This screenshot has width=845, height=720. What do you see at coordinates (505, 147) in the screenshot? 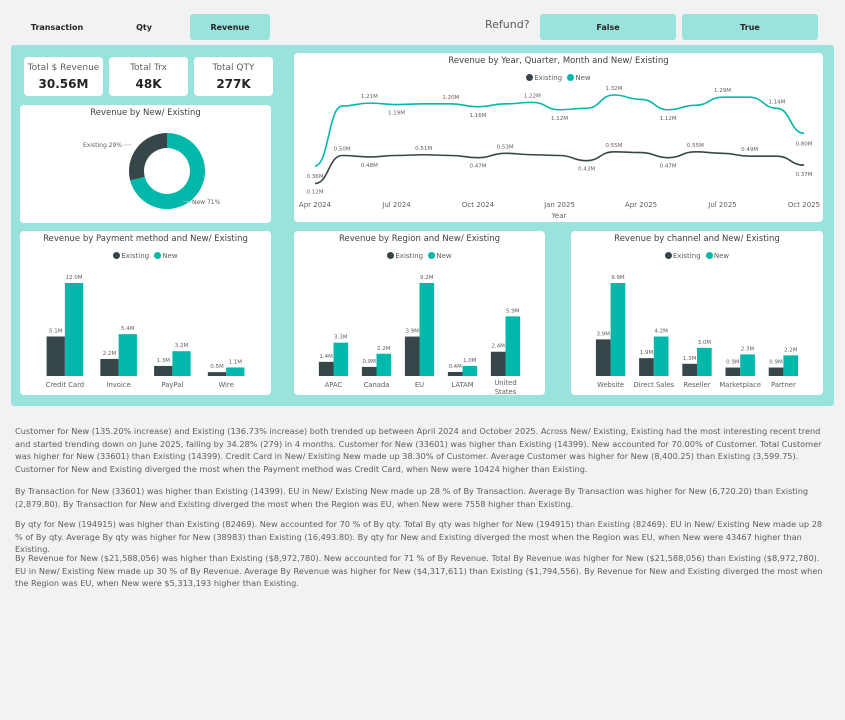
I see `data-label: 0.53M` at bounding box center [505, 147].